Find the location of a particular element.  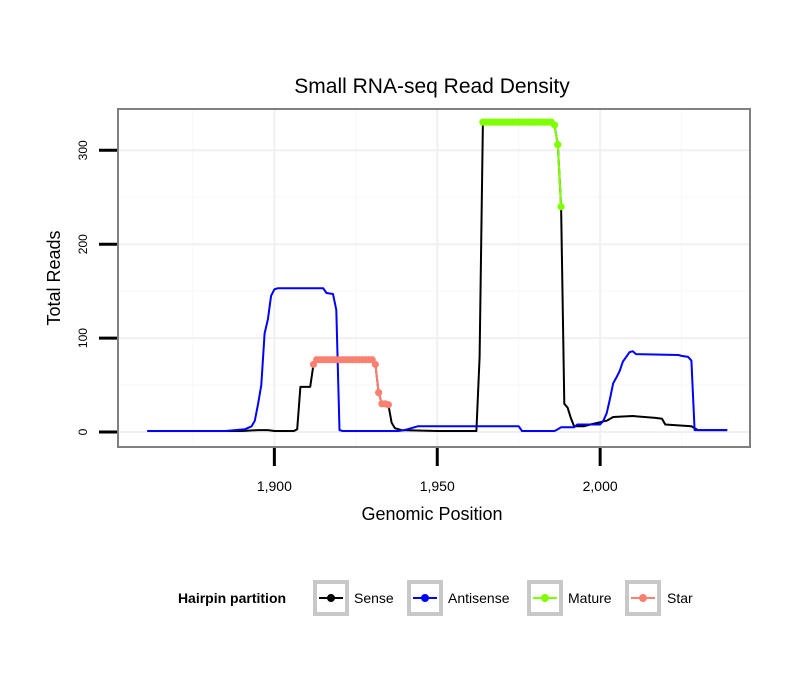

legend-key-marker-sense is located at coordinates (331, 598).